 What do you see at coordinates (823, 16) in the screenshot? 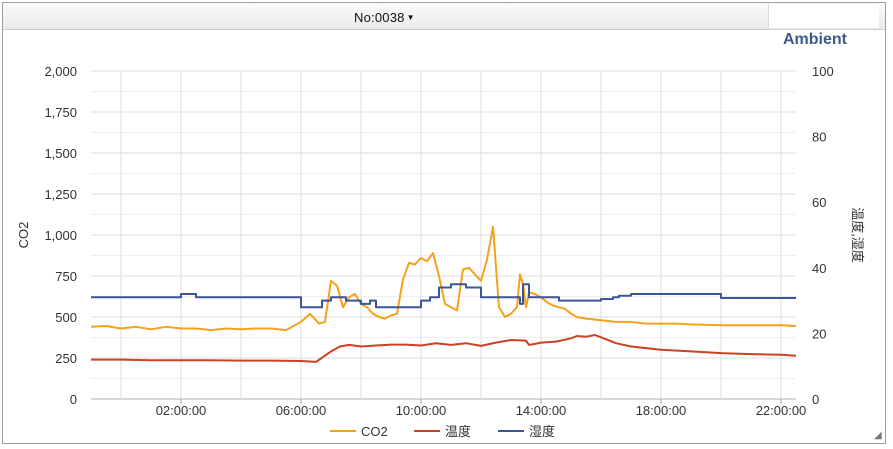
I see `header-blank-panel` at bounding box center [823, 16].